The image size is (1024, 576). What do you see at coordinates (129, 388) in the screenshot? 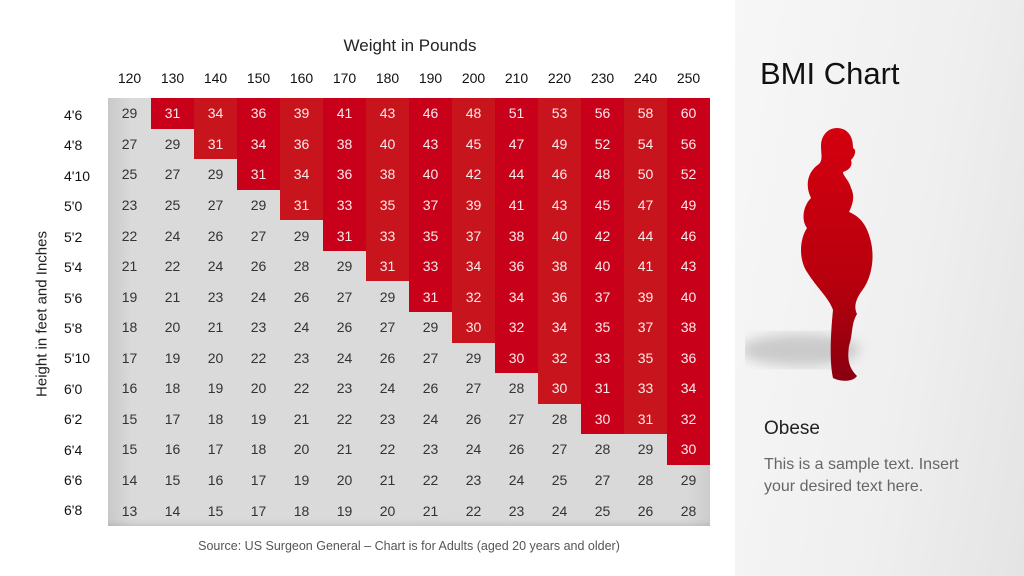
I see `bmi-cell: 16` at bounding box center [129, 388].